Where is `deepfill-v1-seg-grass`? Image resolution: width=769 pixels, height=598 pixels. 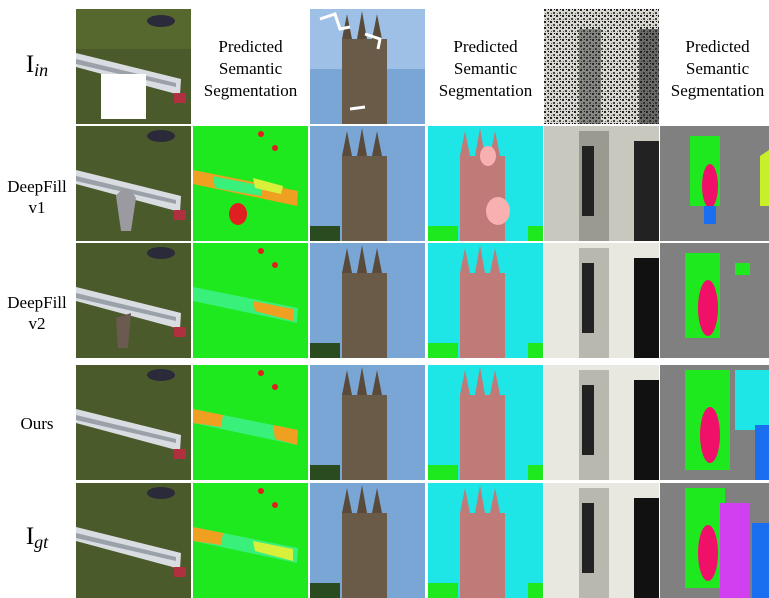
deepfill-v1-seg-grass is located at coordinates (250, 183).